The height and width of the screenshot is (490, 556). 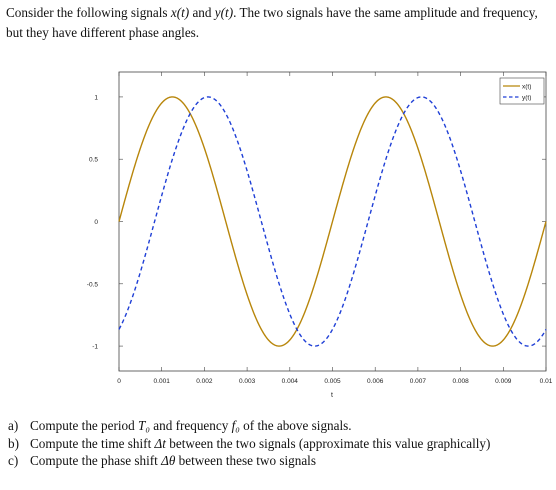 What do you see at coordinates (295, 425) in the screenshot?
I see `question-a-text-3: of the above signals.` at bounding box center [295, 425].